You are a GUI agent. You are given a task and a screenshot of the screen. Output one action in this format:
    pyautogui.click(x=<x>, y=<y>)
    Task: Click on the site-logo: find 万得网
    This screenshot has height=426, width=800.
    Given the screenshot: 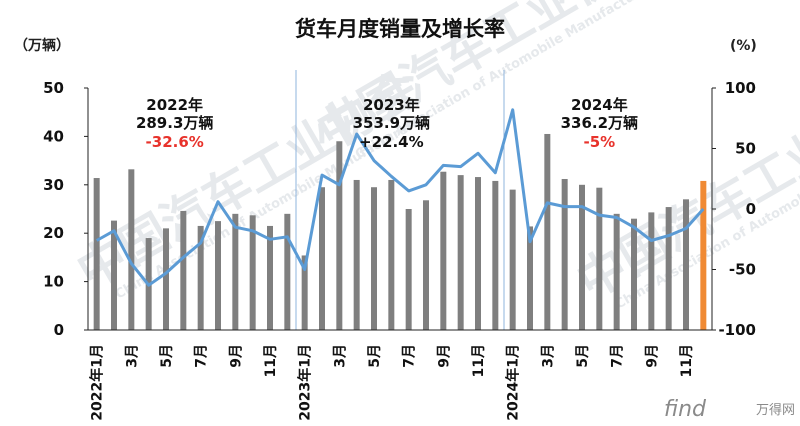 What is the action you would take?
    pyautogui.click(x=729, y=409)
    